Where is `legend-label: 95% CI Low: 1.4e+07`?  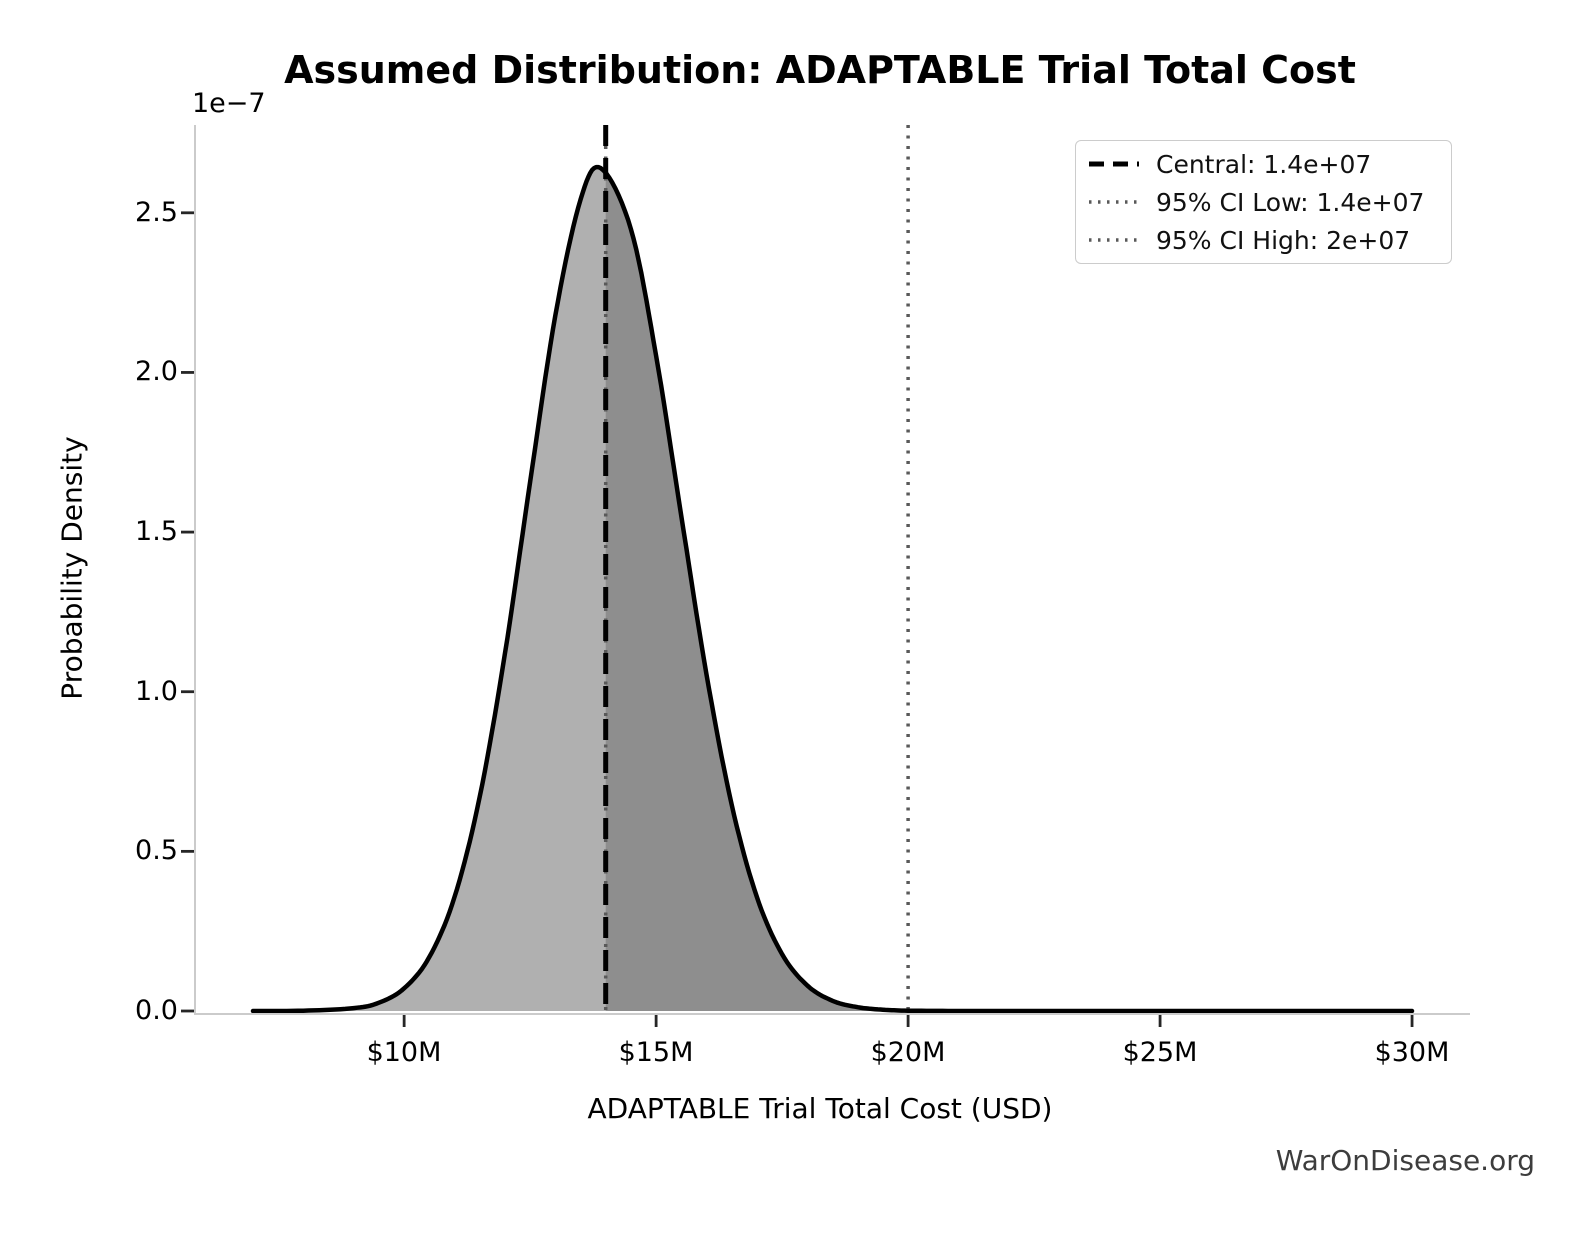 legend-label: 95% CI Low: 1.4e+07 is located at coordinates (1290, 202).